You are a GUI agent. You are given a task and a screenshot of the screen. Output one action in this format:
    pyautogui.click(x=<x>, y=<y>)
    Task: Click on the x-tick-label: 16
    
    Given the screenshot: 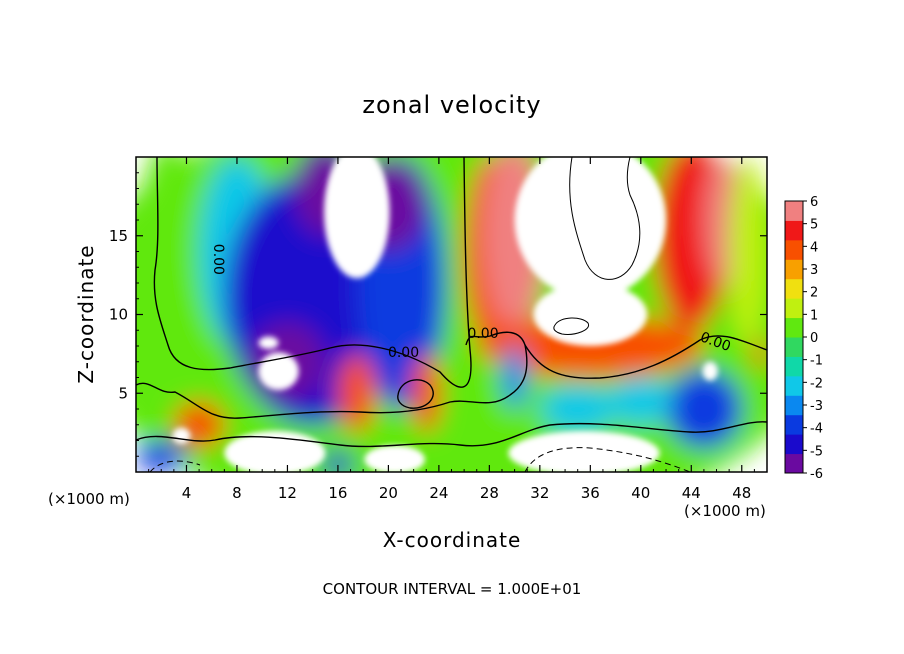 What is the action you would take?
    pyautogui.click(x=337, y=493)
    